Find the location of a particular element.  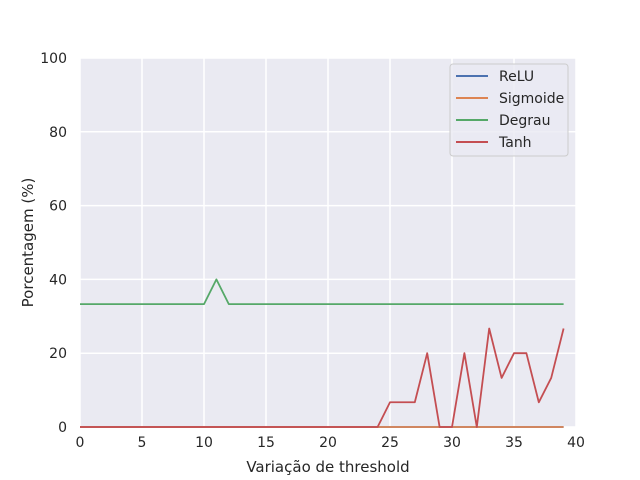

y-tick-label: 60 is located at coordinates (58, 207).